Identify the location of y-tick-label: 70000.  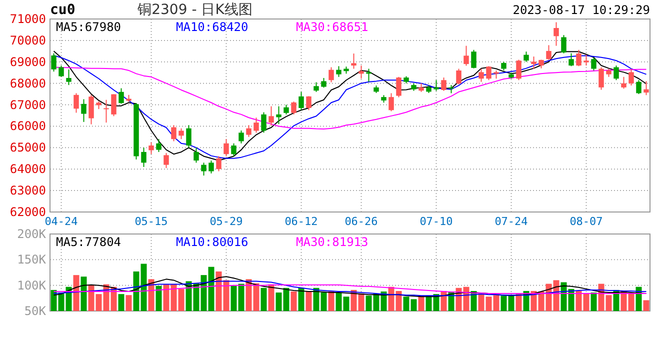
(28, 40).